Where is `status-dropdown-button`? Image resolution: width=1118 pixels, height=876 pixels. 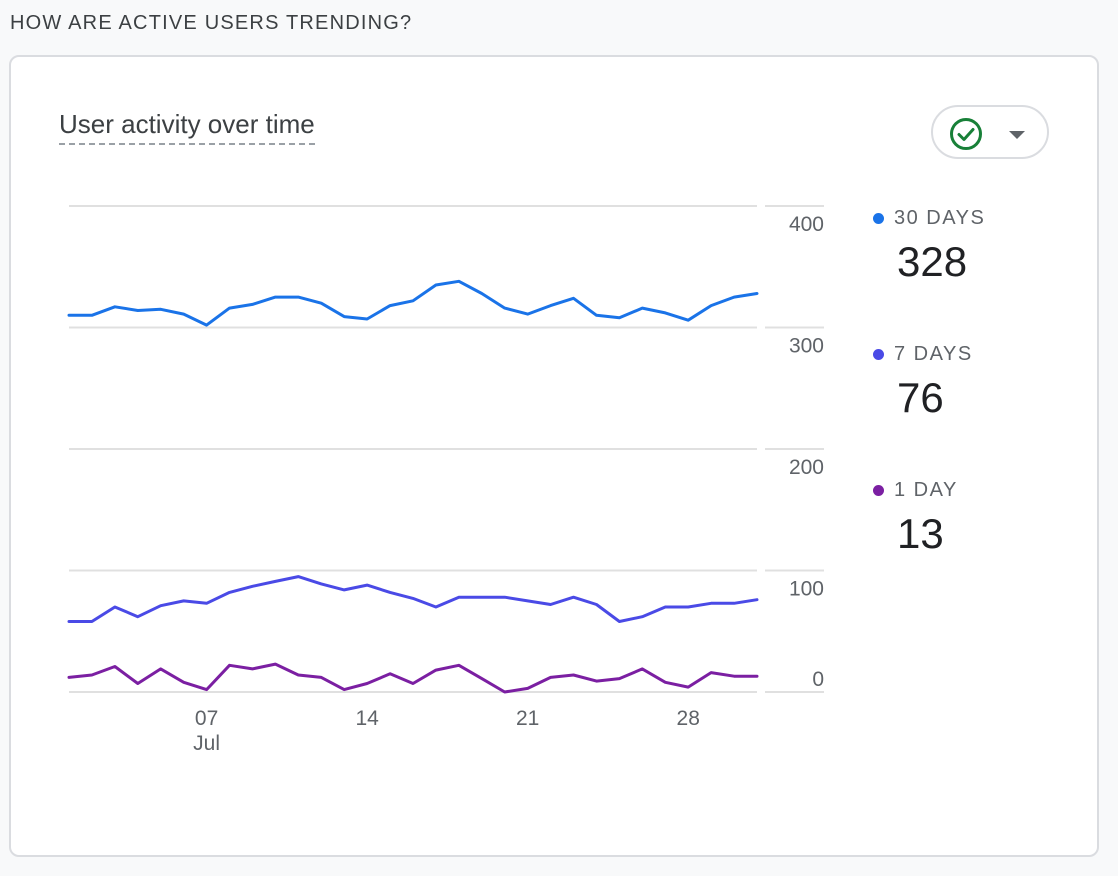
status-dropdown-button is located at coordinates (990, 132).